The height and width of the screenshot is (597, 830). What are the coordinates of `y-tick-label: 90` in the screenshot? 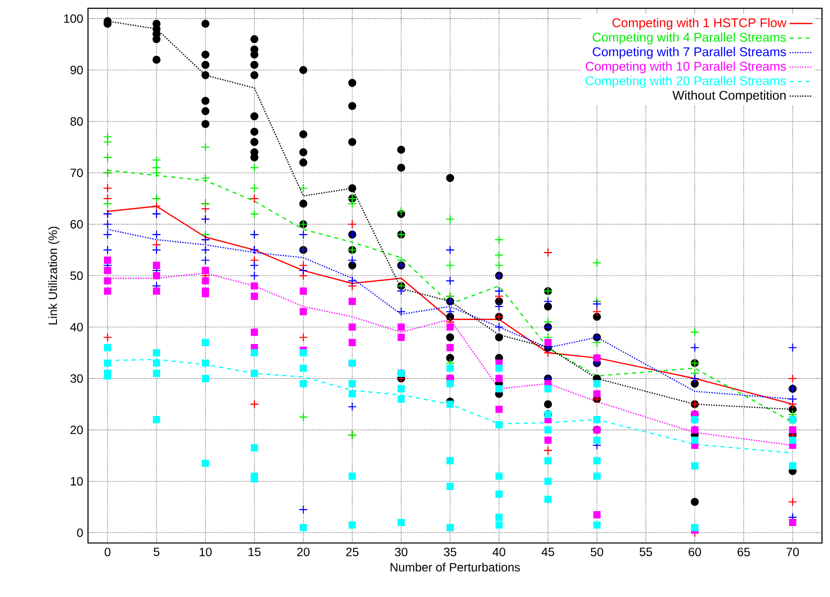 It's located at (76, 70).